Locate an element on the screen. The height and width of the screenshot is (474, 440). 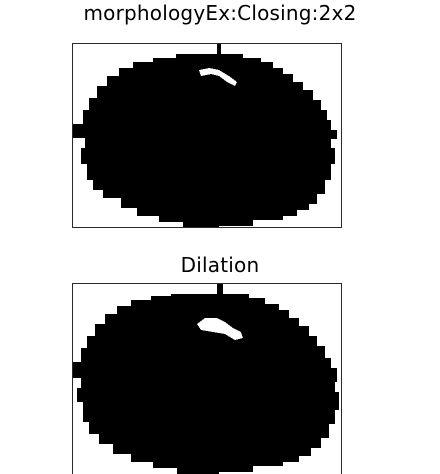
dilation-highlight is located at coordinates (220, 329).